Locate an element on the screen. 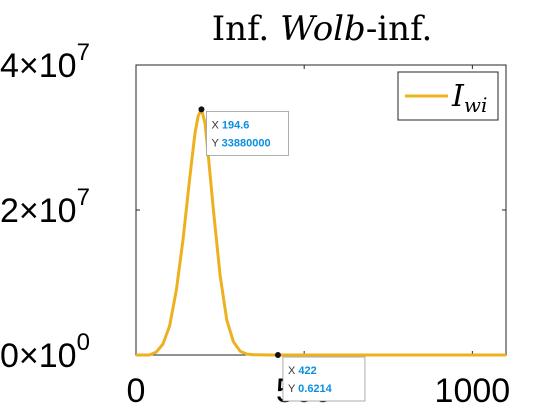 This screenshot has width=560, height=420. y-tick-label-0: 0×100 is located at coordinates (45, 352).